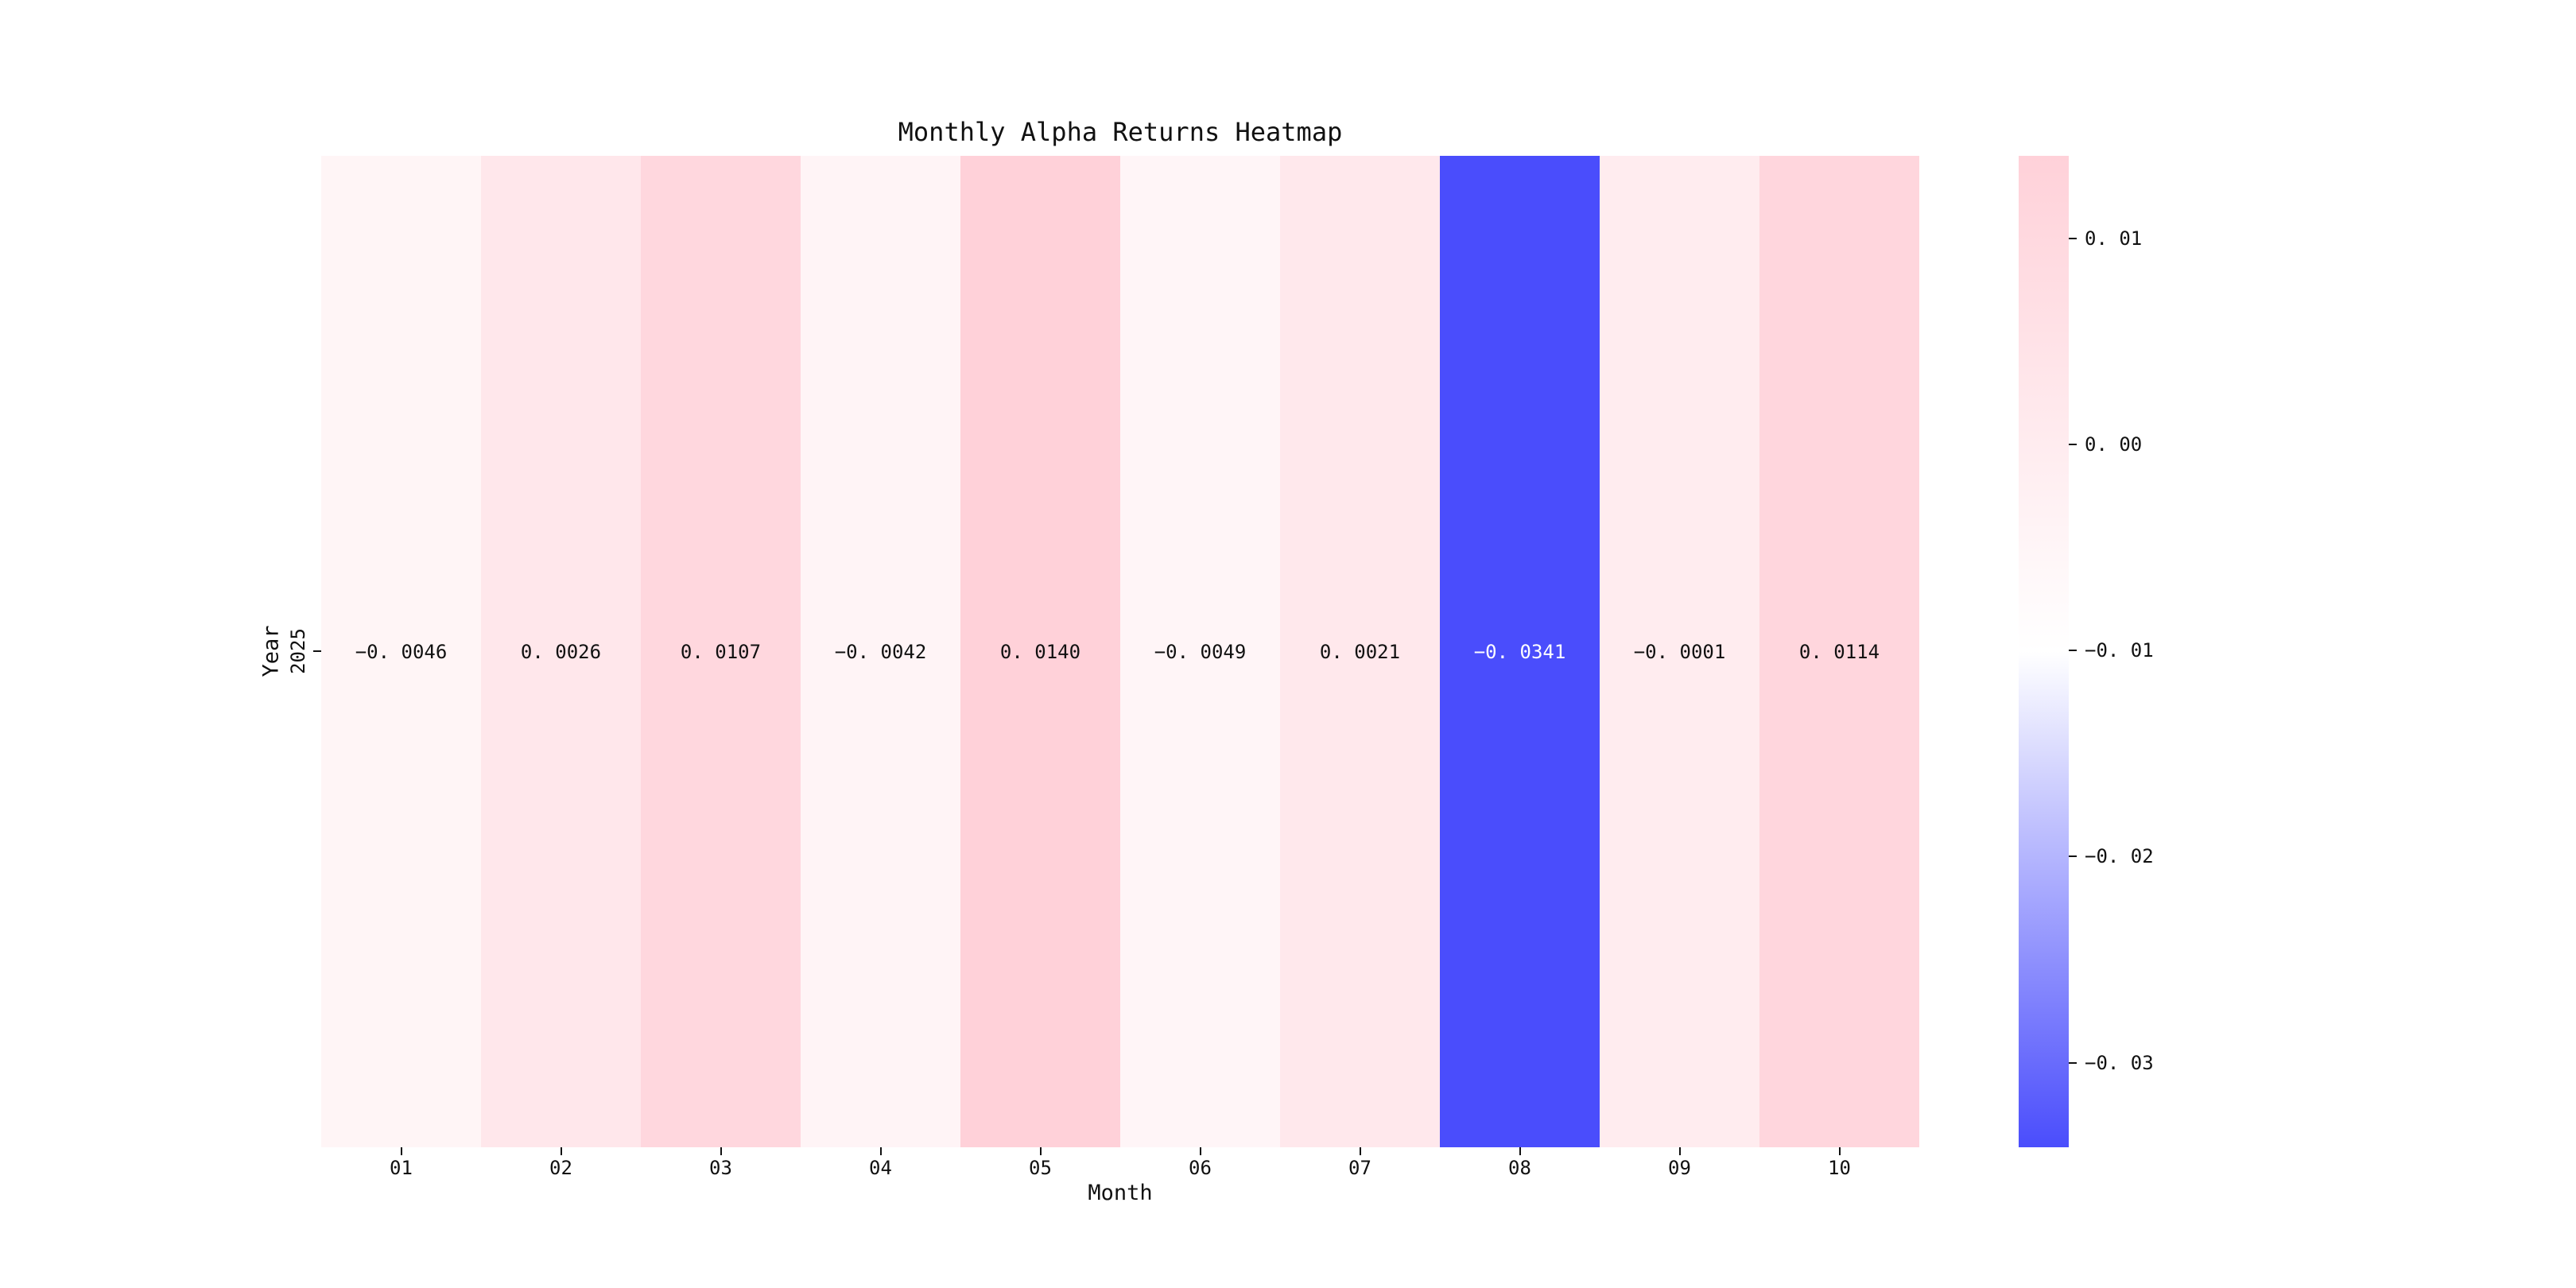 The width and height of the screenshot is (2576, 1288). I want to click on cell-value-label: 0. 0107, so click(721, 651).